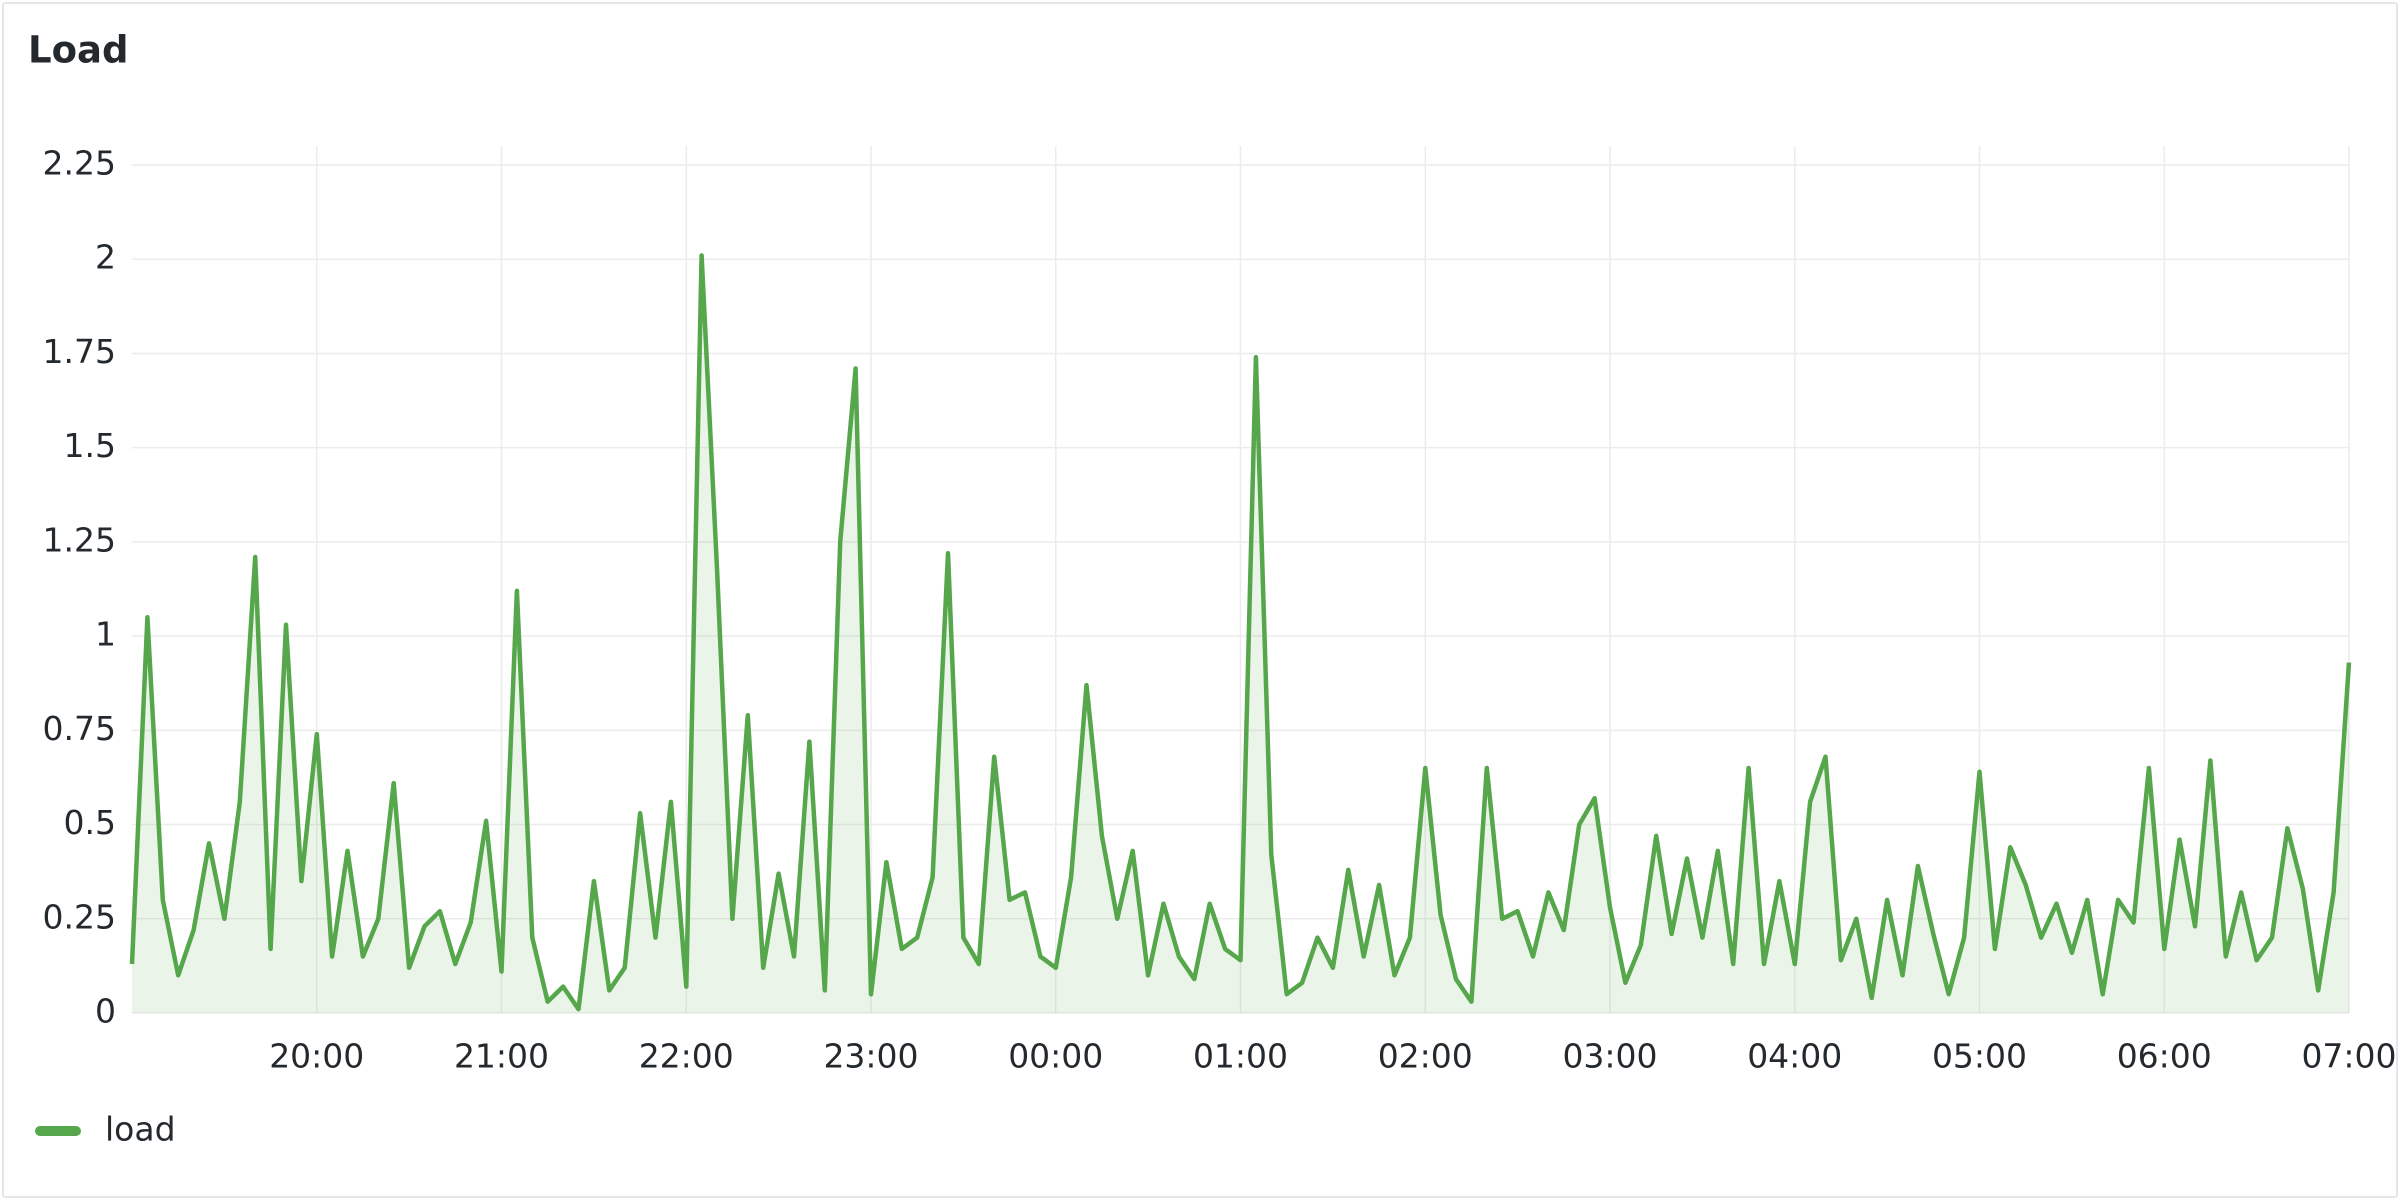 The height and width of the screenshot is (1200, 2400). Describe the element at coordinates (79, 163) in the screenshot. I see `y-tick-label: 2.25` at that location.